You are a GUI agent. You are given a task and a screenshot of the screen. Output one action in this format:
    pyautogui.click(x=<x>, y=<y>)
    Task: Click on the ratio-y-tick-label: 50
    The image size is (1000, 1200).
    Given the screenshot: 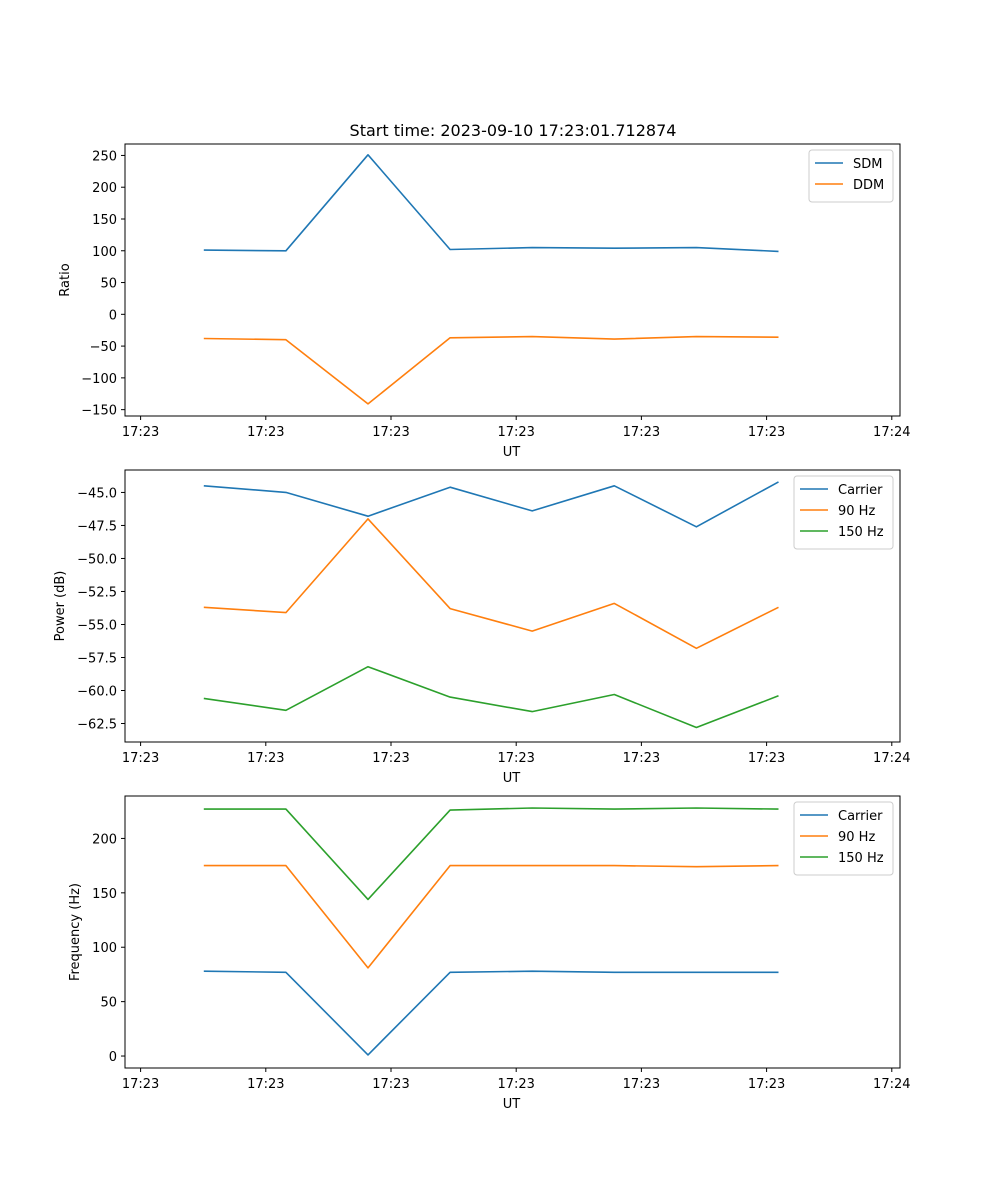 What is the action you would take?
    pyautogui.click(x=108, y=284)
    